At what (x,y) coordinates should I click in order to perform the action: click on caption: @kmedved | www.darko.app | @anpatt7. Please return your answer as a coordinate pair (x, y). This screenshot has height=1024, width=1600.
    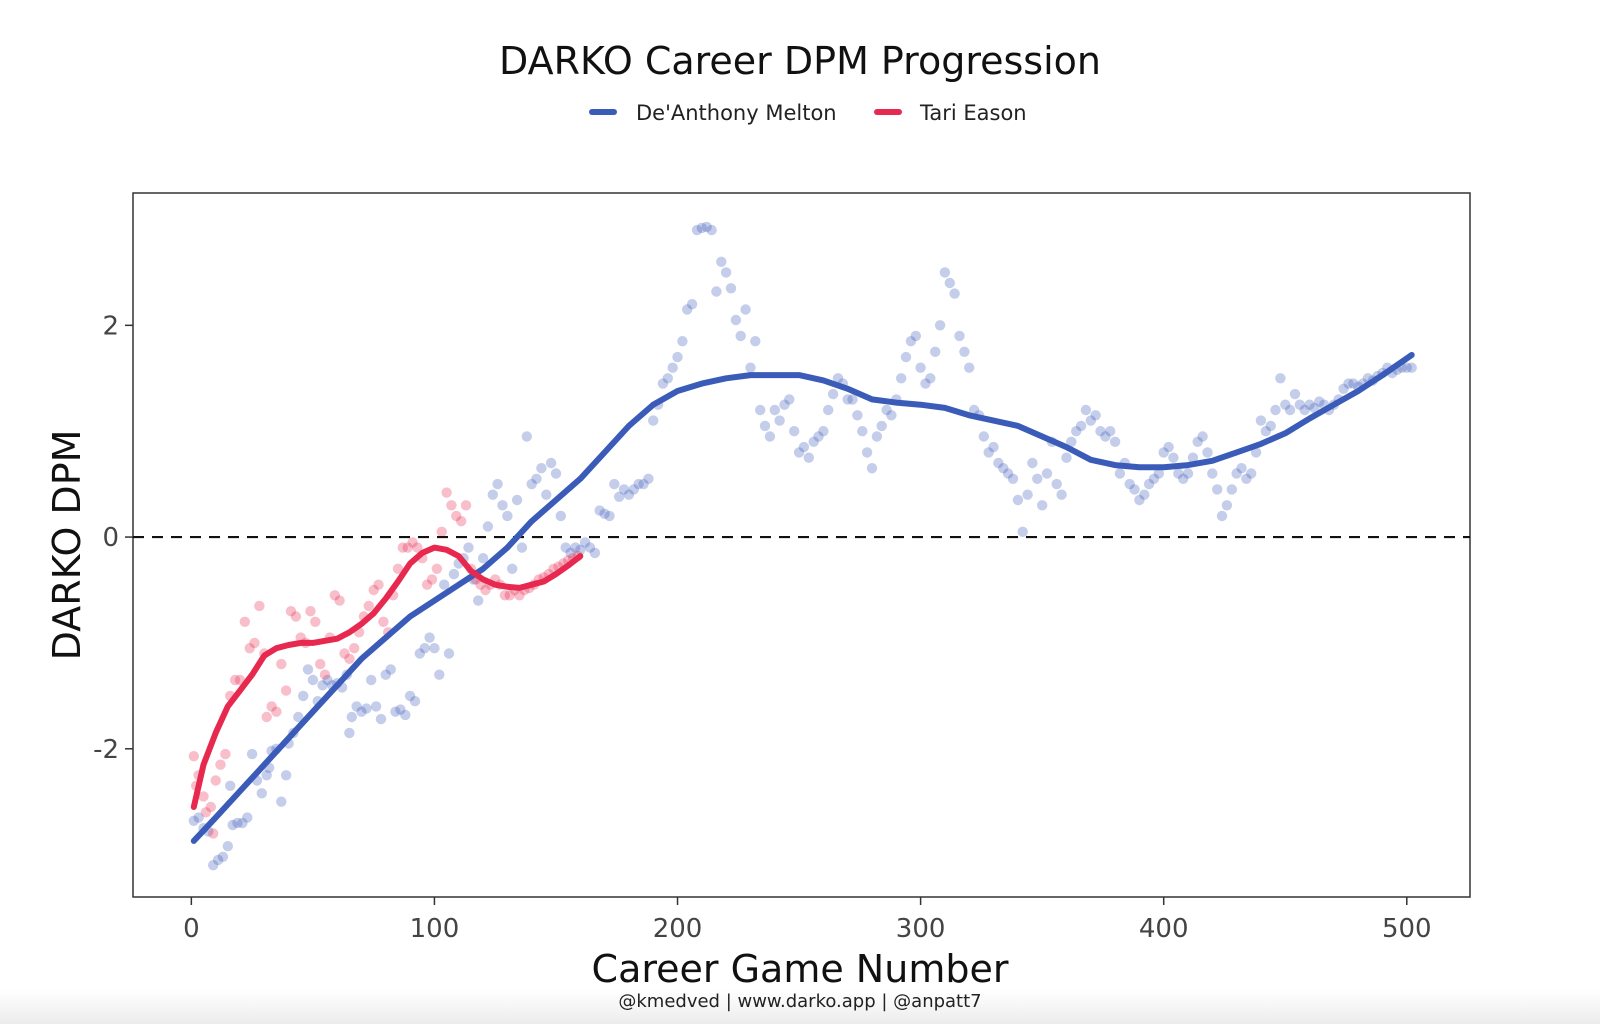
    Looking at the image, I should click on (799, 1001).